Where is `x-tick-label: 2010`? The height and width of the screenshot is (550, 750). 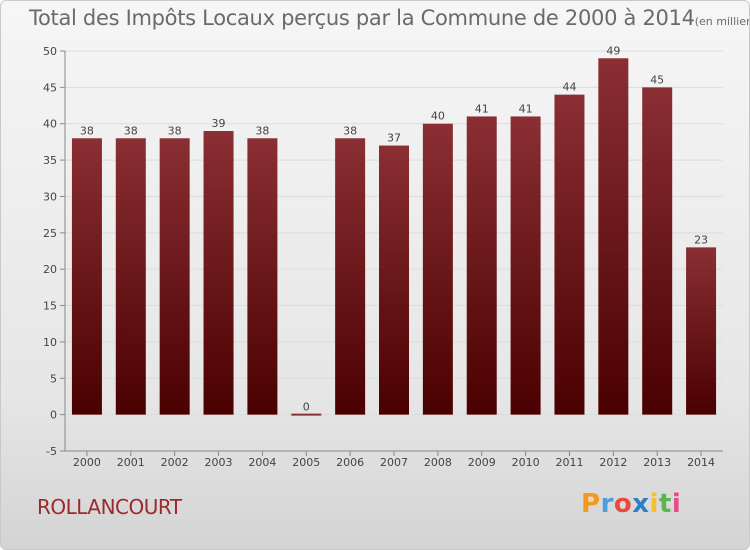 x-tick-label: 2010 is located at coordinates (526, 462).